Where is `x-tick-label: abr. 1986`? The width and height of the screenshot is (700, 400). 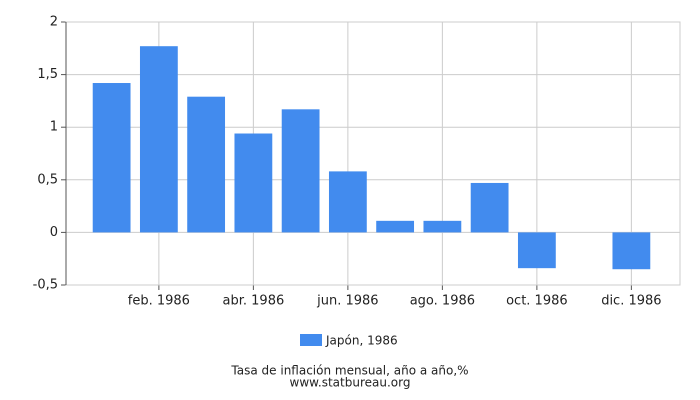
x-tick-label: abr. 1986 is located at coordinates (254, 301).